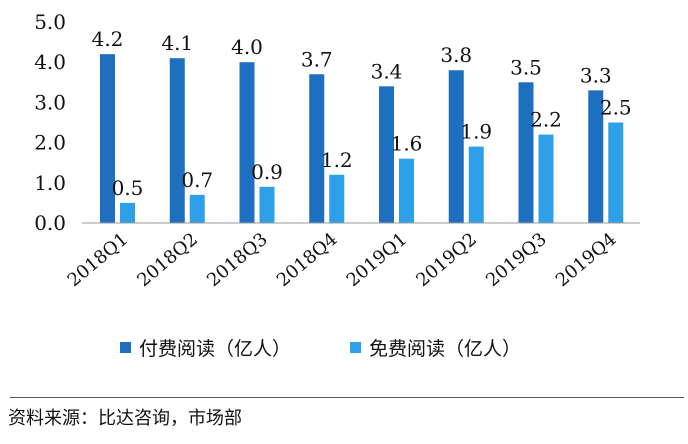 The height and width of the screenshot is (444, 688). Describe the element at coordinates (456, 55) in the screenshot. I see `data-label-paid: 3.8` at that location.